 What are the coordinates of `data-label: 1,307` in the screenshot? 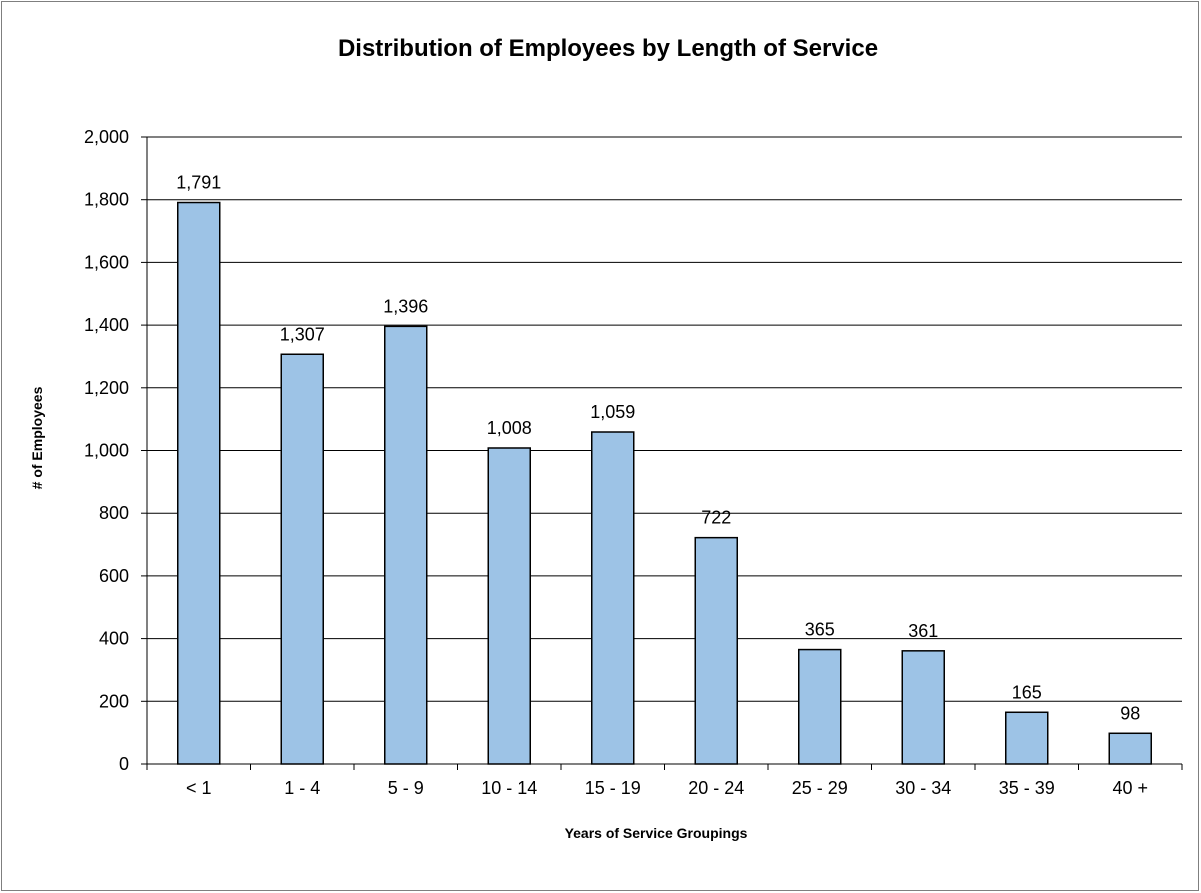 It's located at (302, 334).